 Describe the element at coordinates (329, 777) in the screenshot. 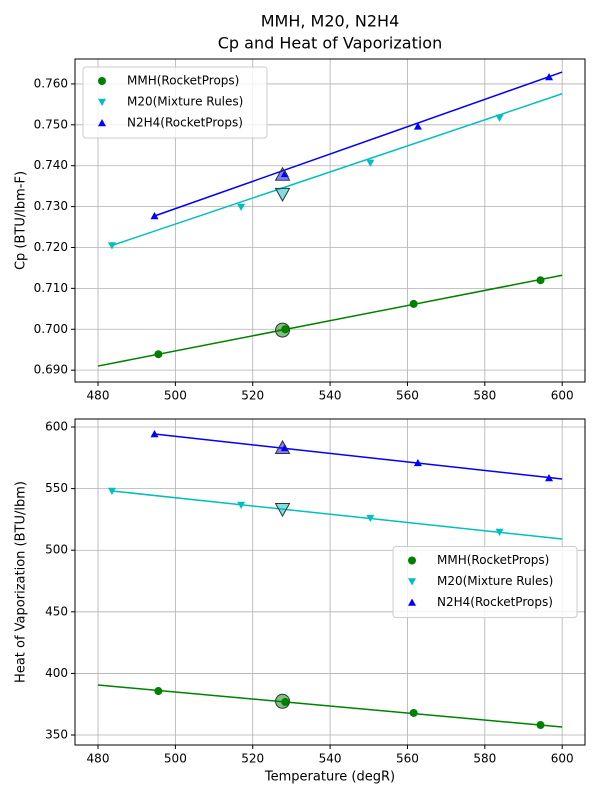

I see `x-axis-label: Temperature (degR)` at that location.